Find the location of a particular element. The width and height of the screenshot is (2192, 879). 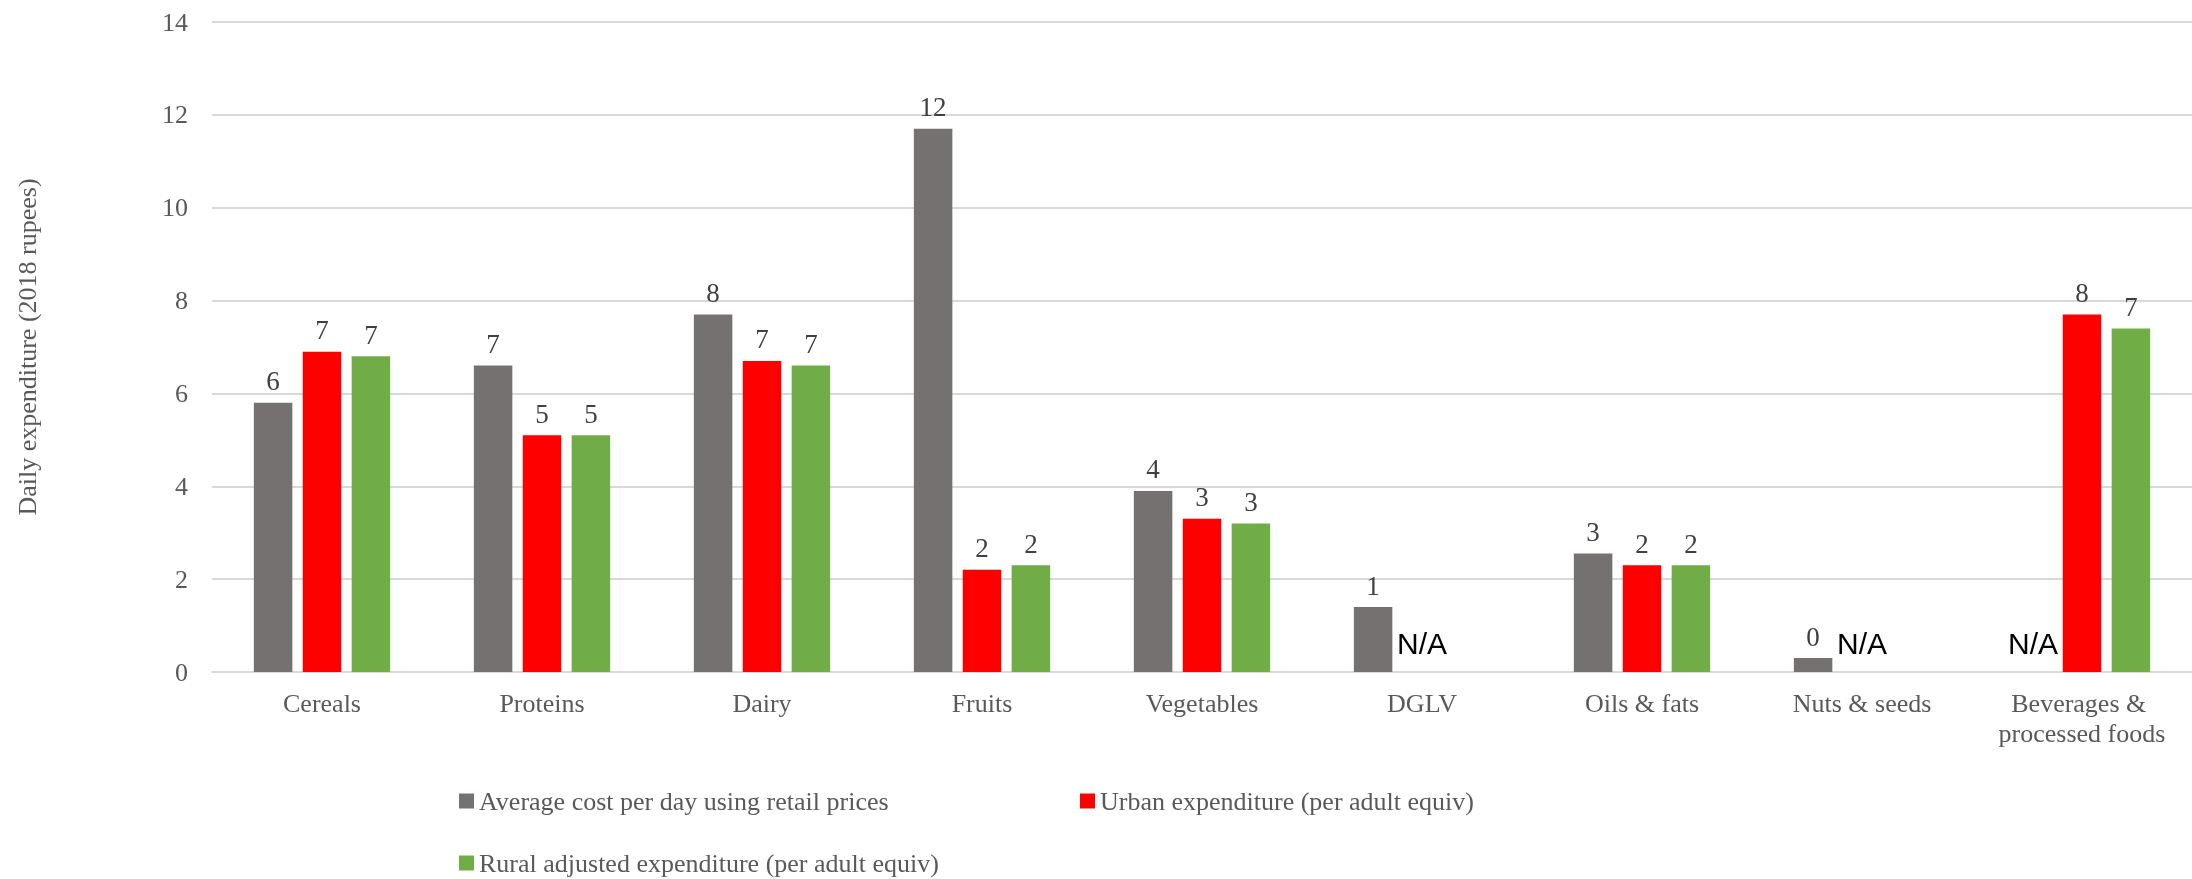

data-label: 4 is located at coordinates (1153, 469).